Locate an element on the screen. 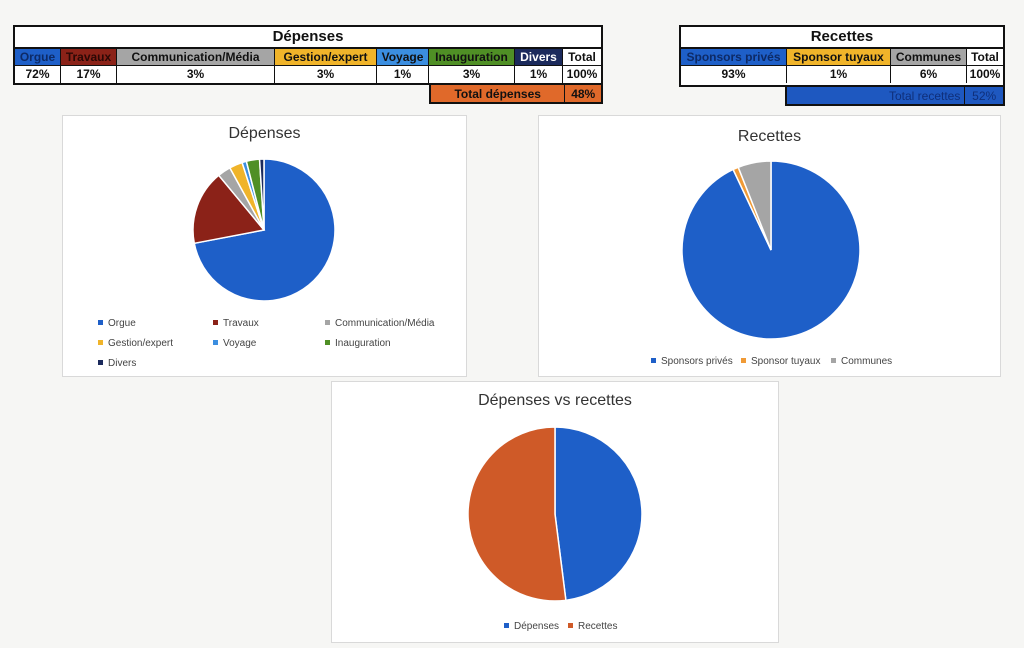  legend-item-sponsor-tuyaux: Sponsor tuyaux is located at coordinates (781, 361).